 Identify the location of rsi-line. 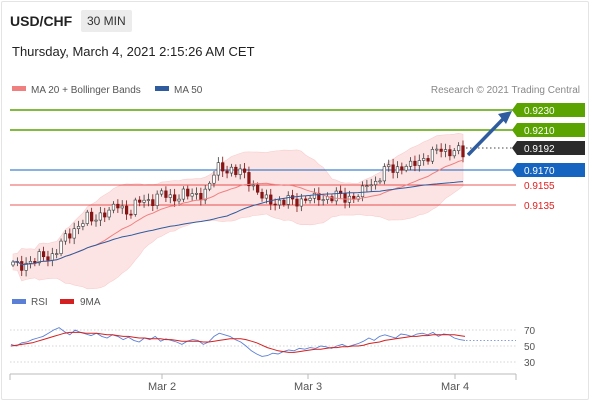
(238, 342).